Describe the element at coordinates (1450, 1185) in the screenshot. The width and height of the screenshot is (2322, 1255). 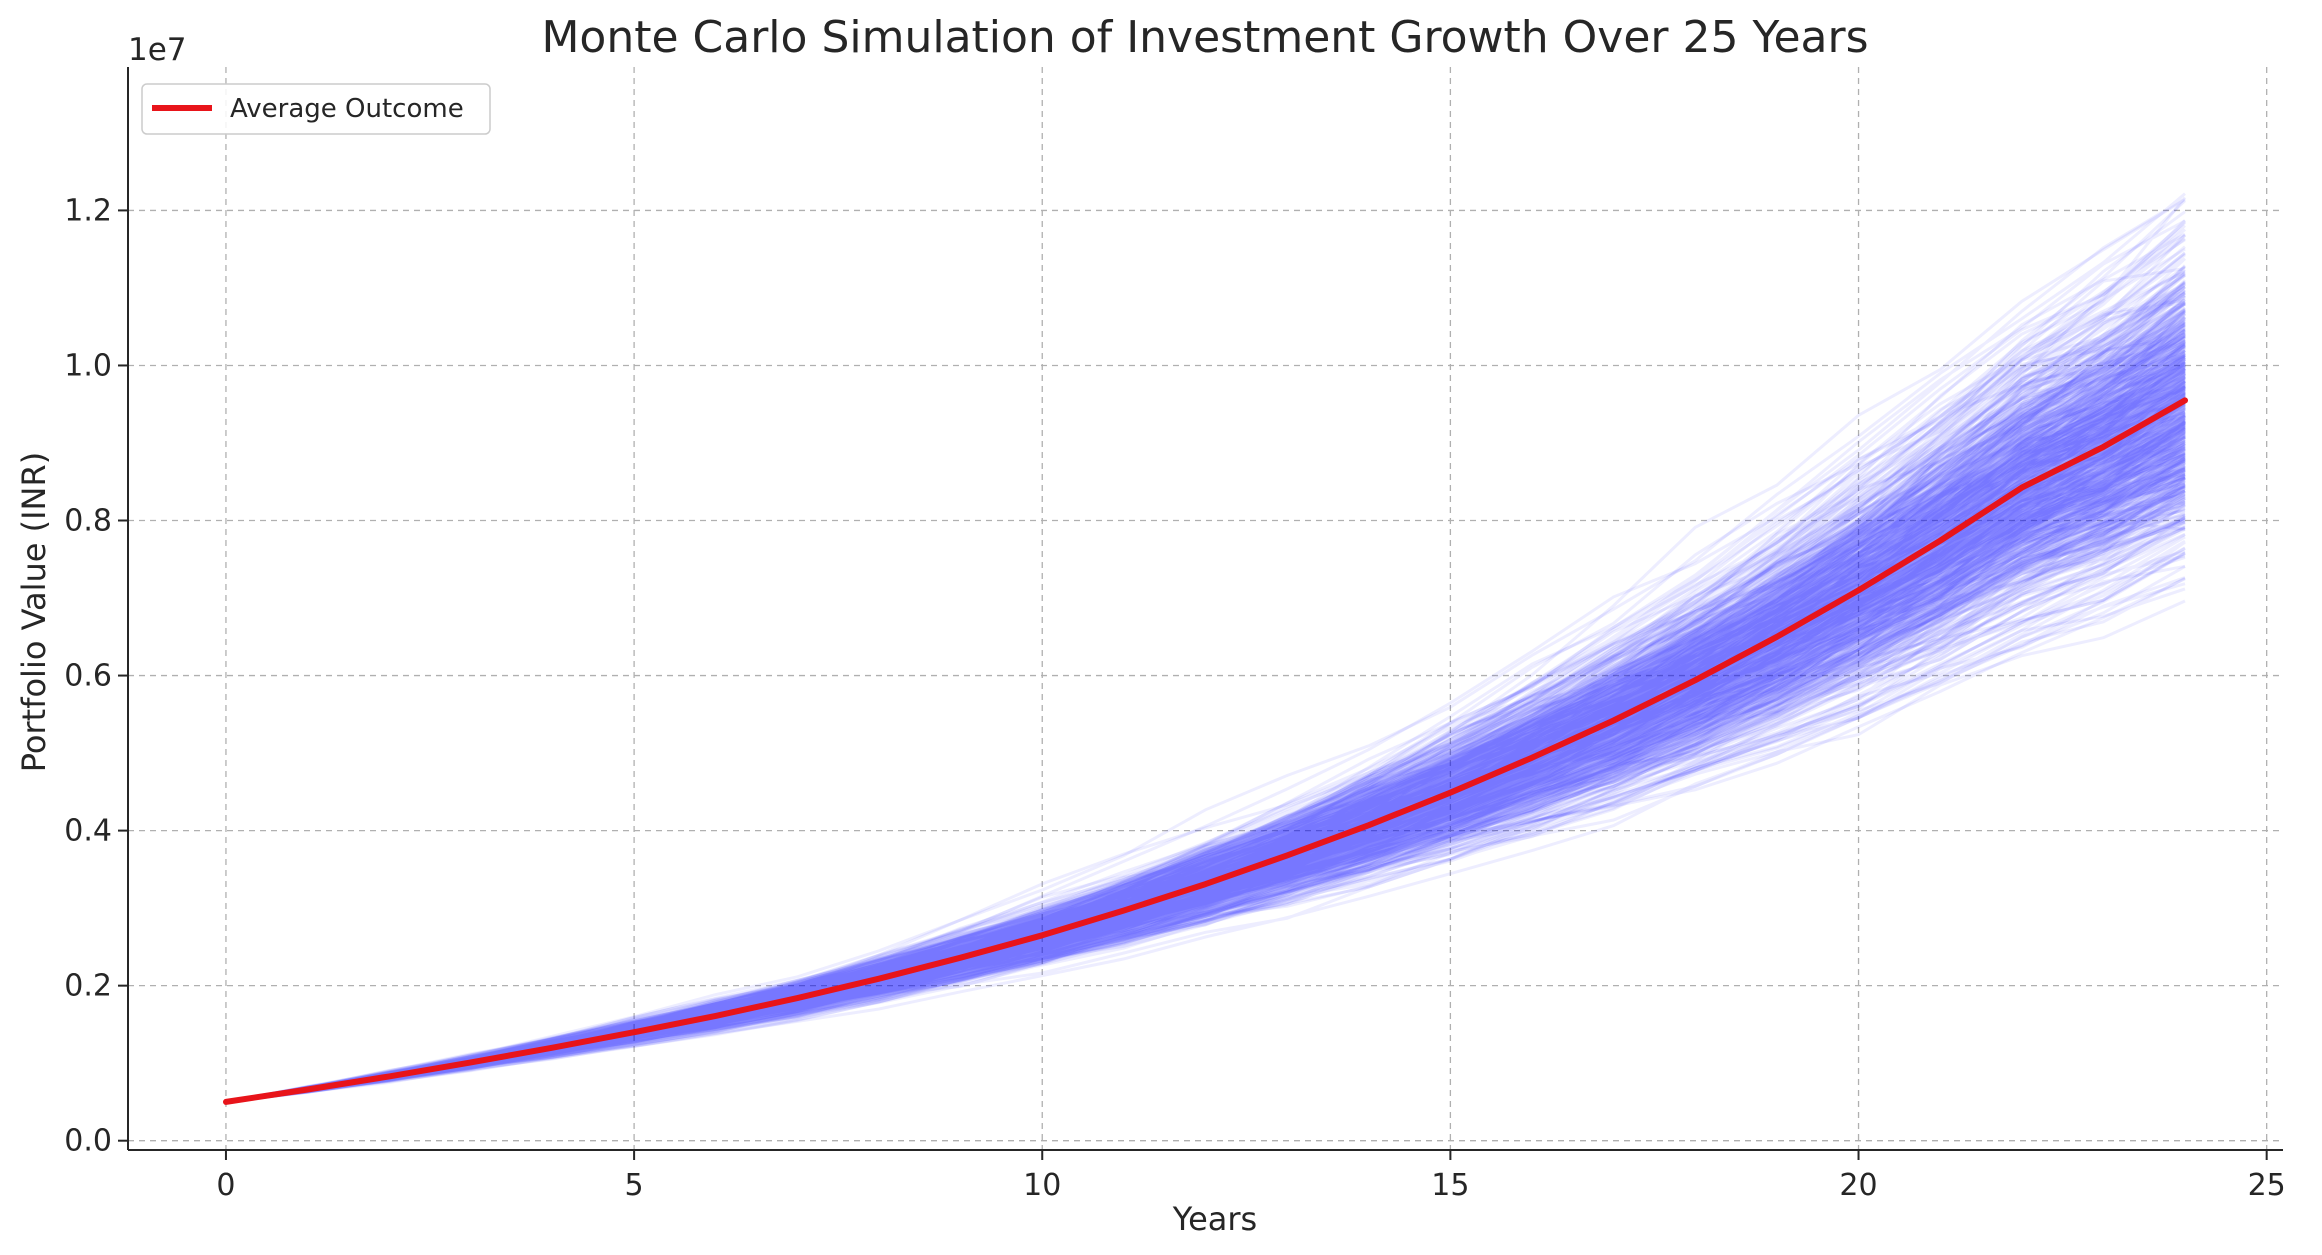
I see `x-tick-label: 15` at that location.